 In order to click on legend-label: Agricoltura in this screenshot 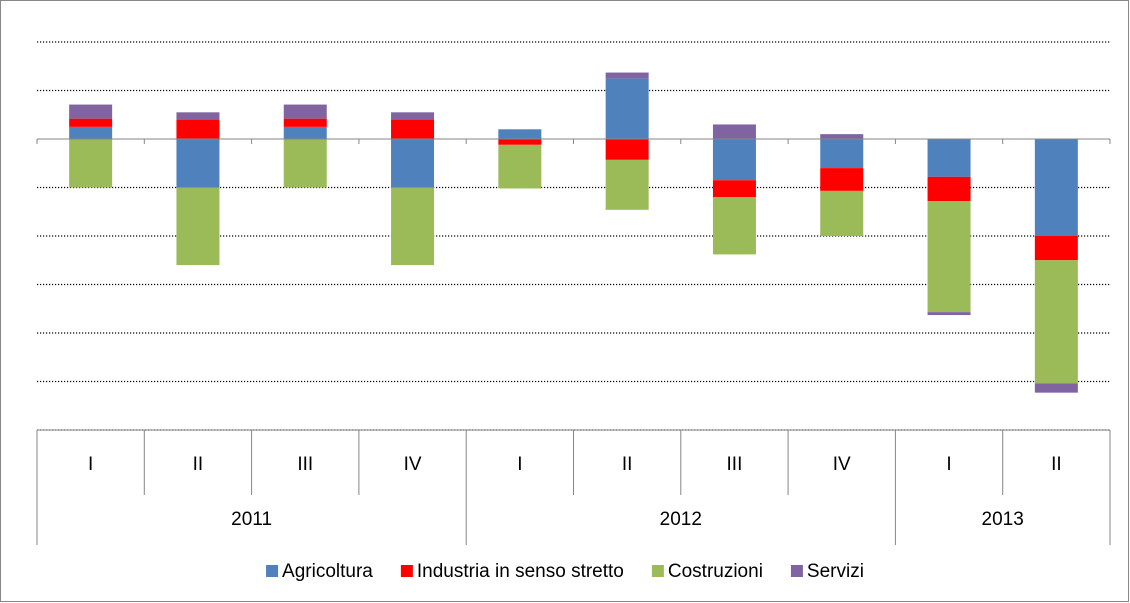, I will do `click(327, 571)`.